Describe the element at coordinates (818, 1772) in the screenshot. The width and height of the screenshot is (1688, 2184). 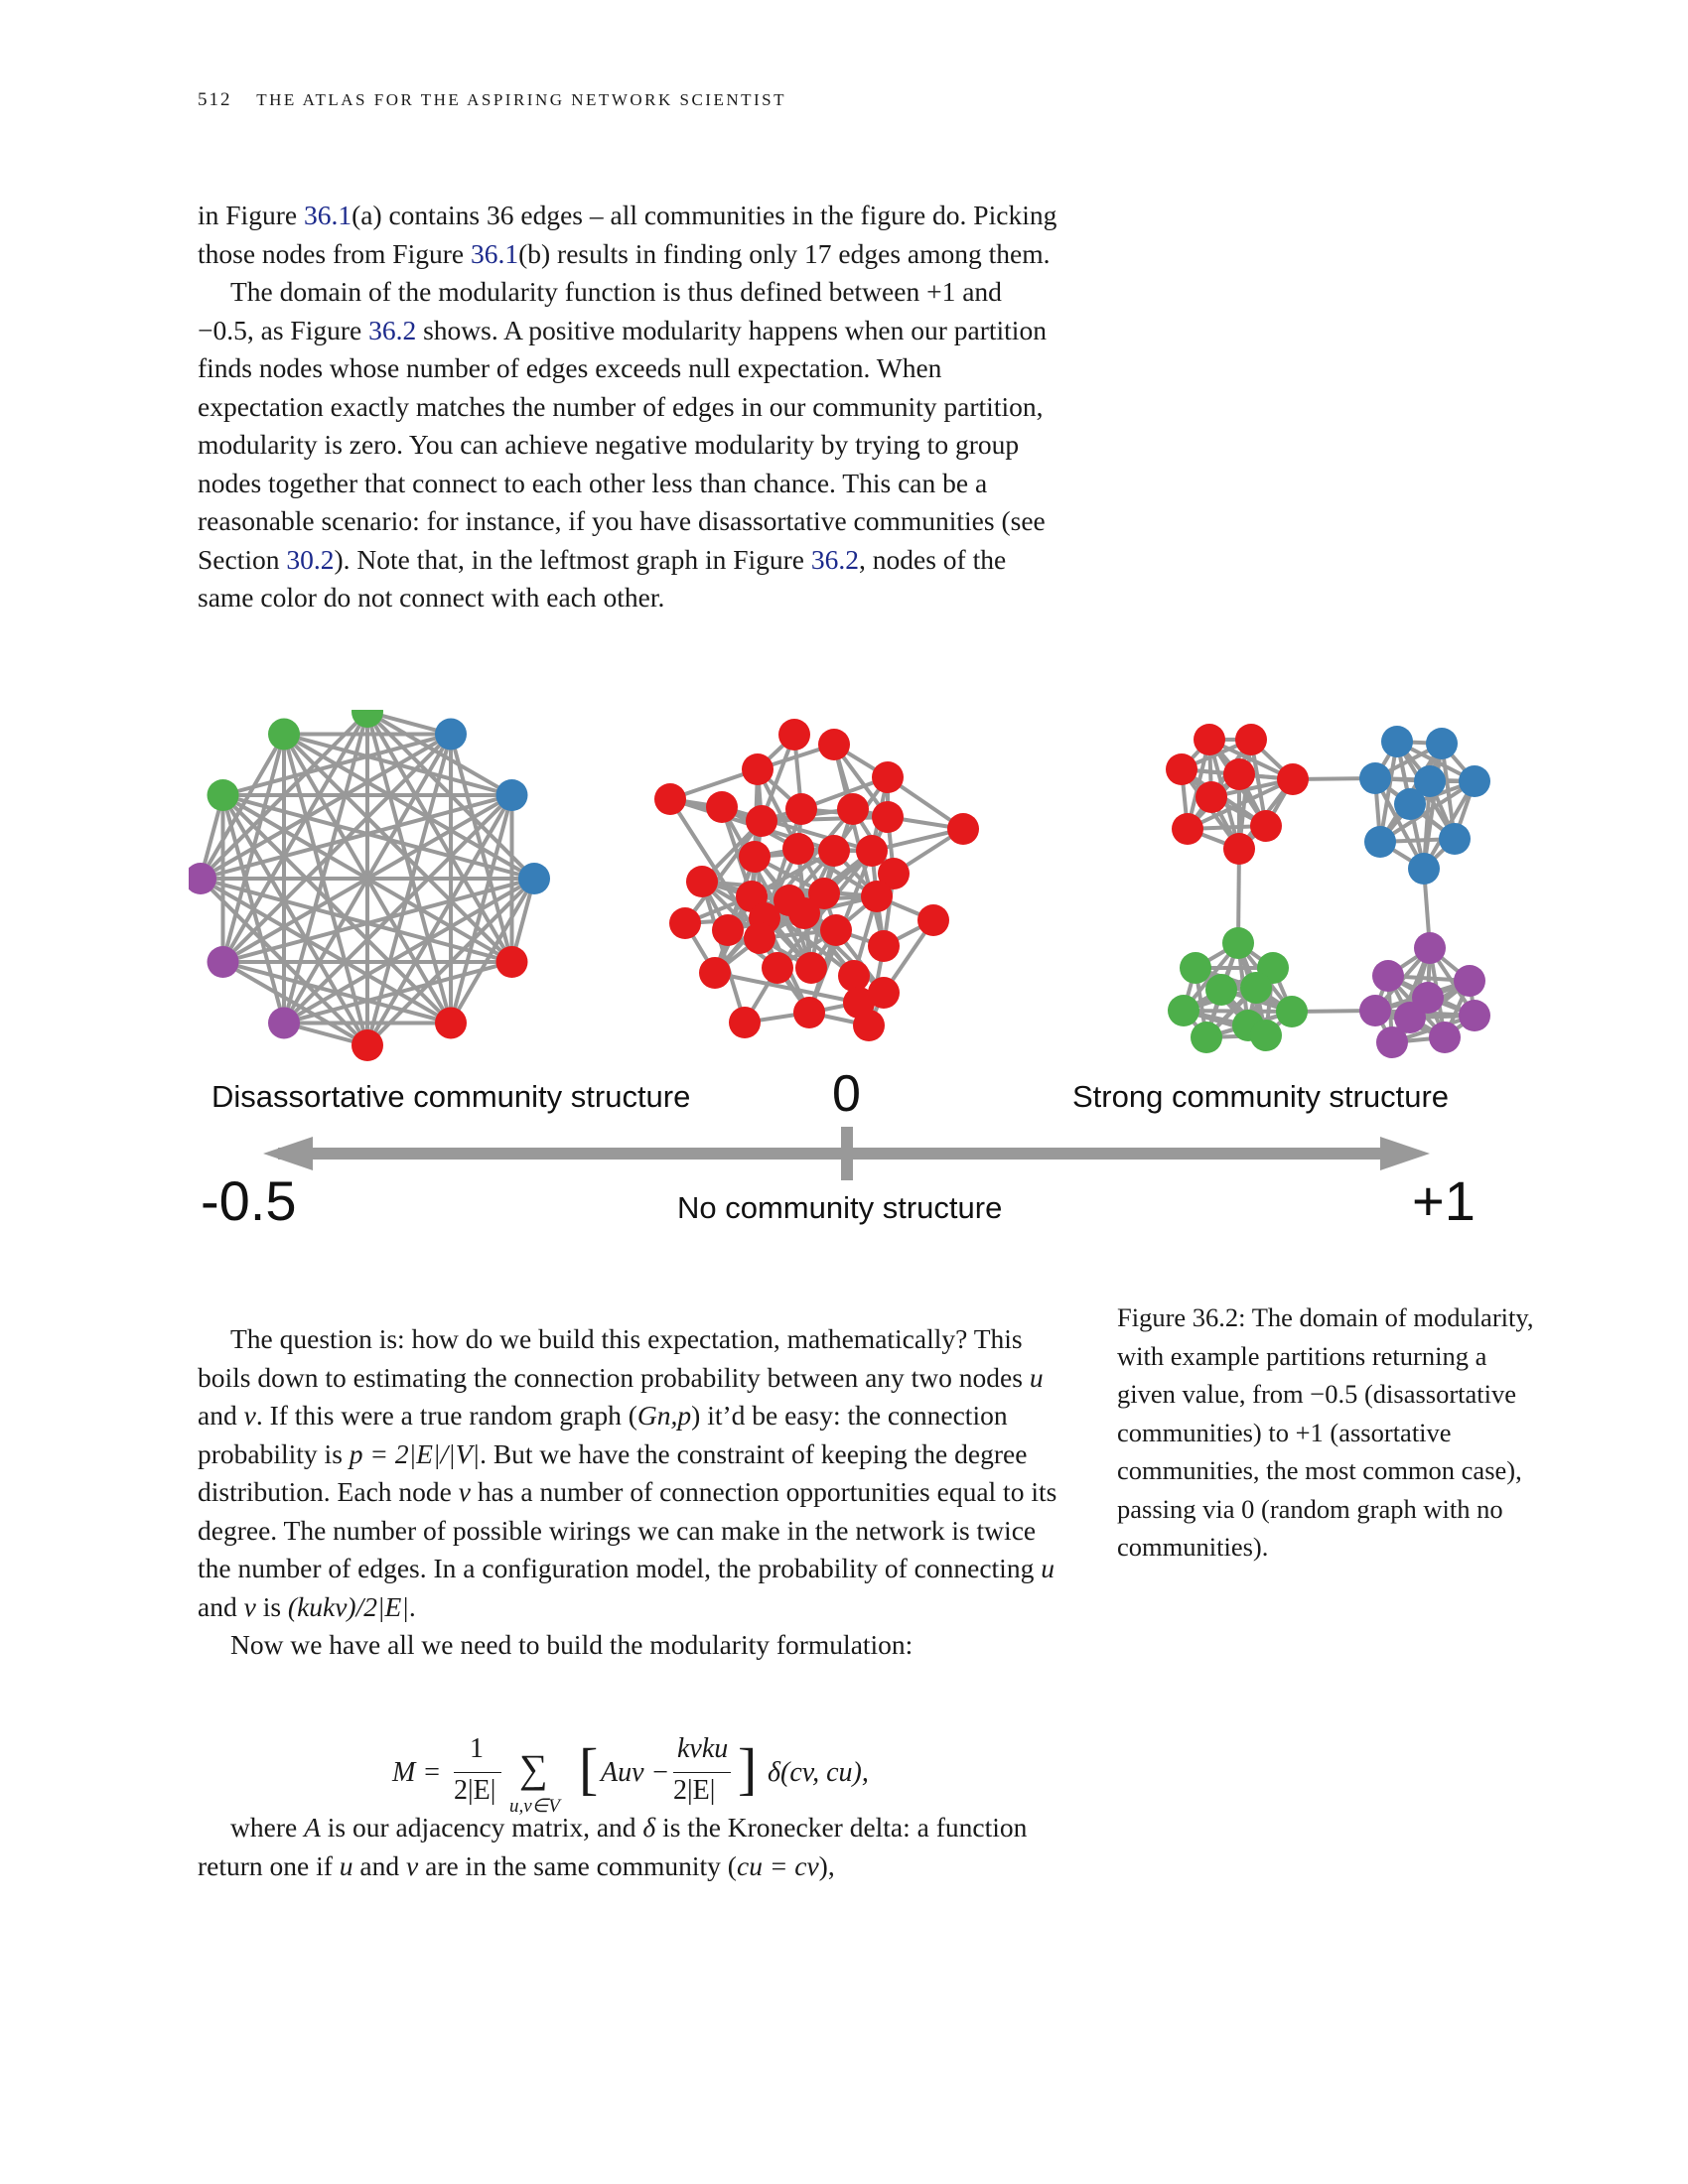
I see `kronecker-delta: δ(cv, cu),` at that location.